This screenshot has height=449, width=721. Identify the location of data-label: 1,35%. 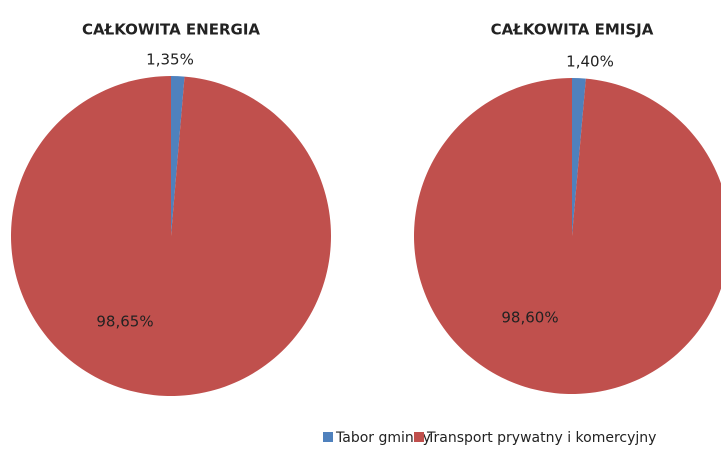
(170, 60).